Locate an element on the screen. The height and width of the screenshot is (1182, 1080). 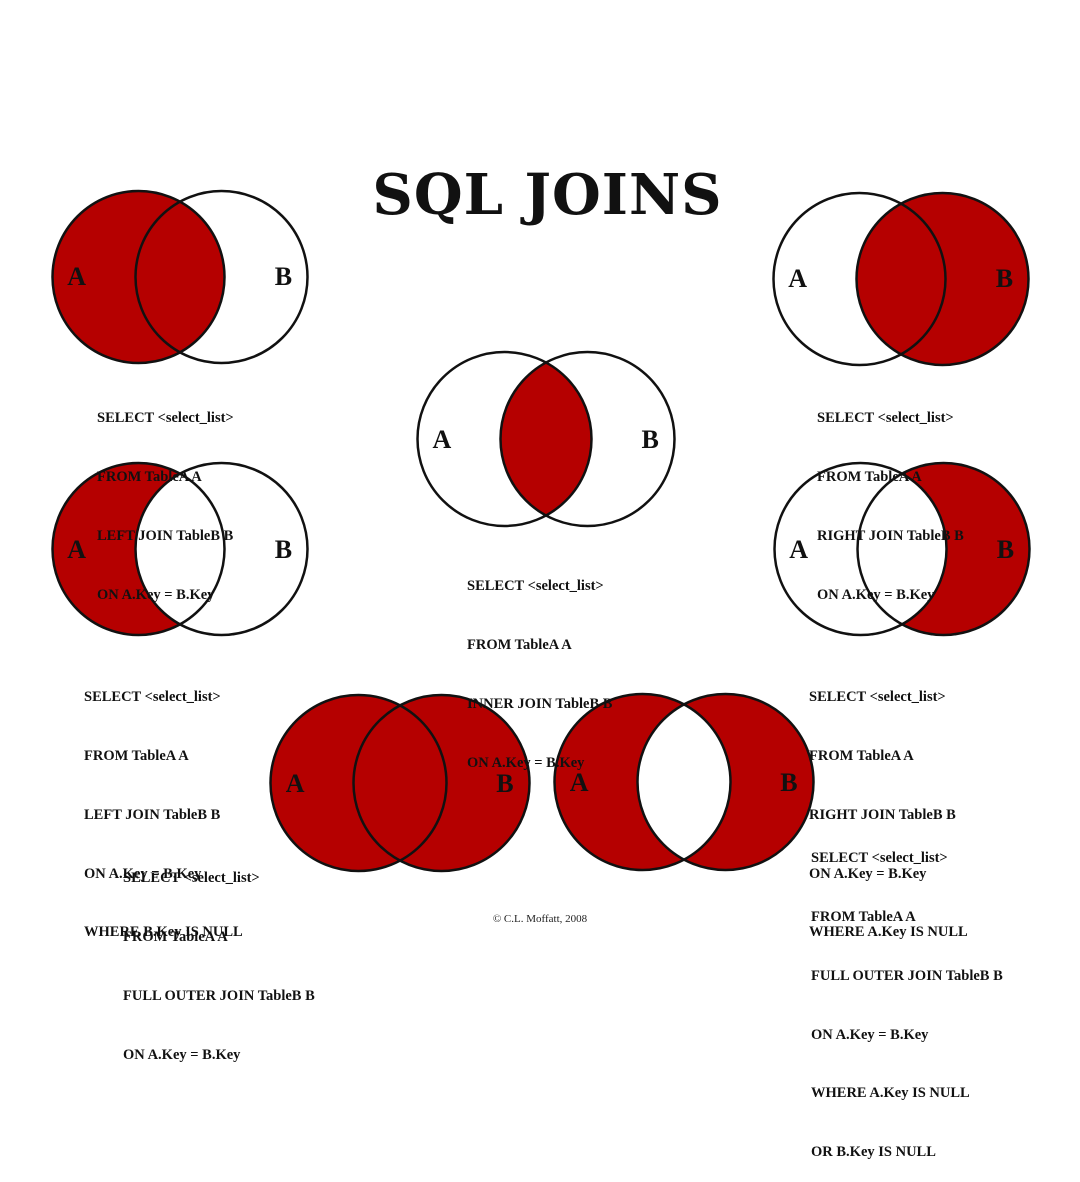
sql-line: WHERE B.Key IS NULL is located at coordinates (163, 932).